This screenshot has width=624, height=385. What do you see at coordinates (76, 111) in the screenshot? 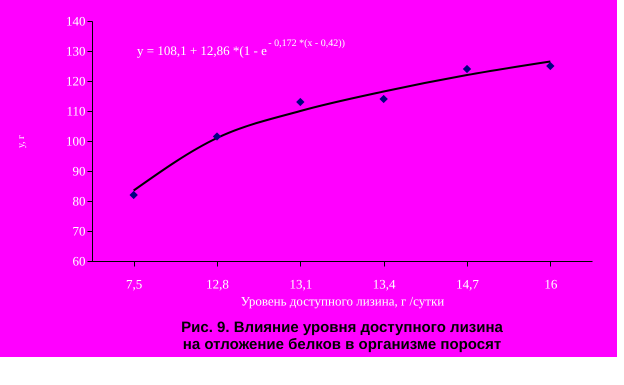
I see `y-tick-label: 110` at bounding box center [76, 111].